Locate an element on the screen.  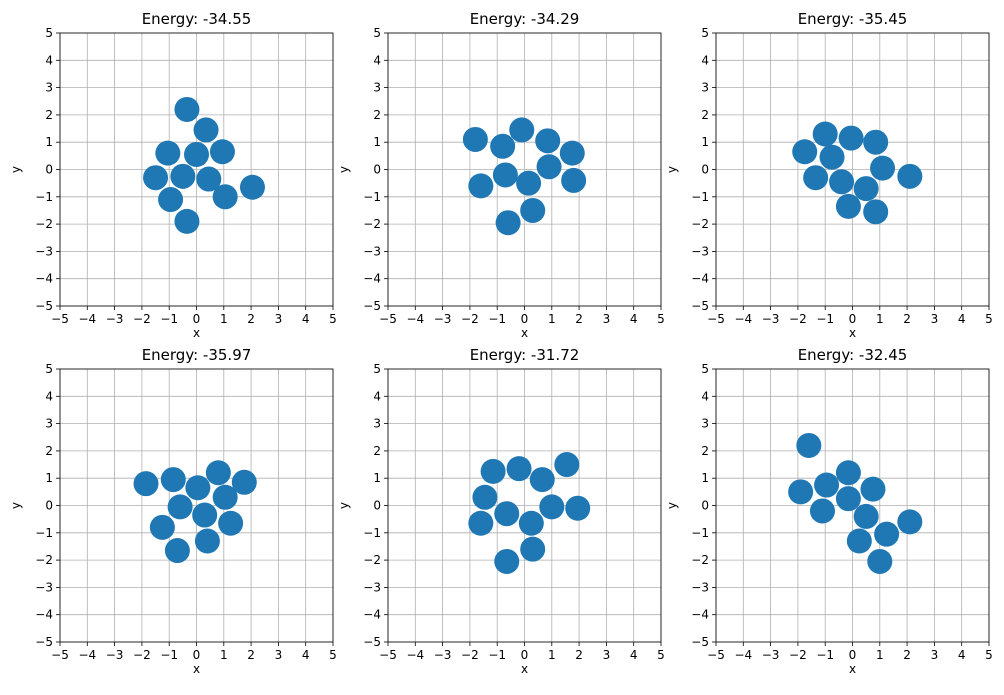
subplot-title: Energy: -31.72 is located at coordinates (525, 355).